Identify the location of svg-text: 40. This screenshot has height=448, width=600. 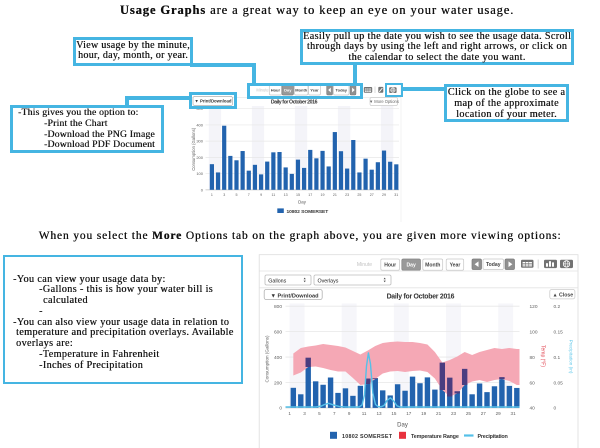
(533, 409).